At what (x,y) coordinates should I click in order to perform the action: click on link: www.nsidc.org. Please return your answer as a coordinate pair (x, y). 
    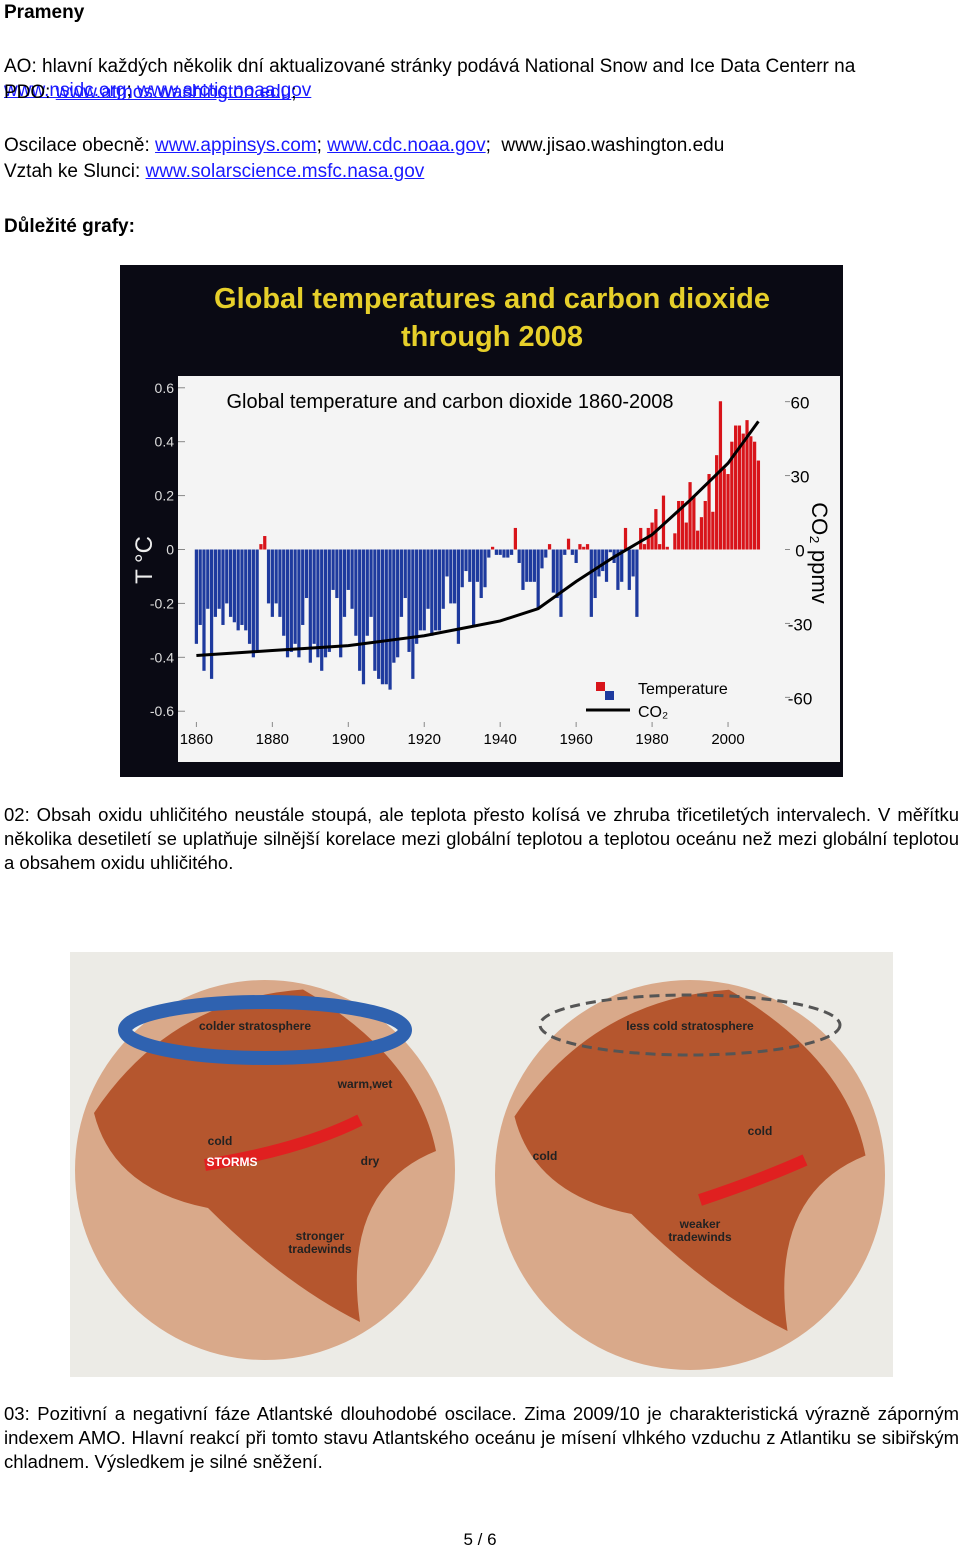
    Looking at the image, I should click on (65, 90).